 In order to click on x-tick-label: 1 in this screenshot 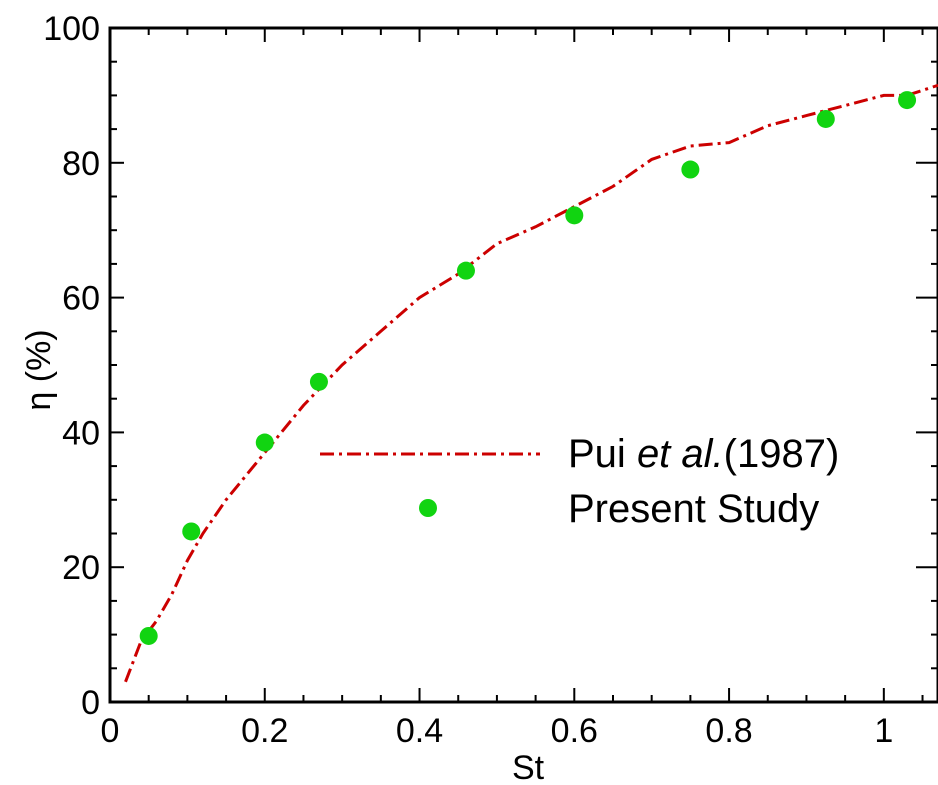, I will do `click(883, 731)`.